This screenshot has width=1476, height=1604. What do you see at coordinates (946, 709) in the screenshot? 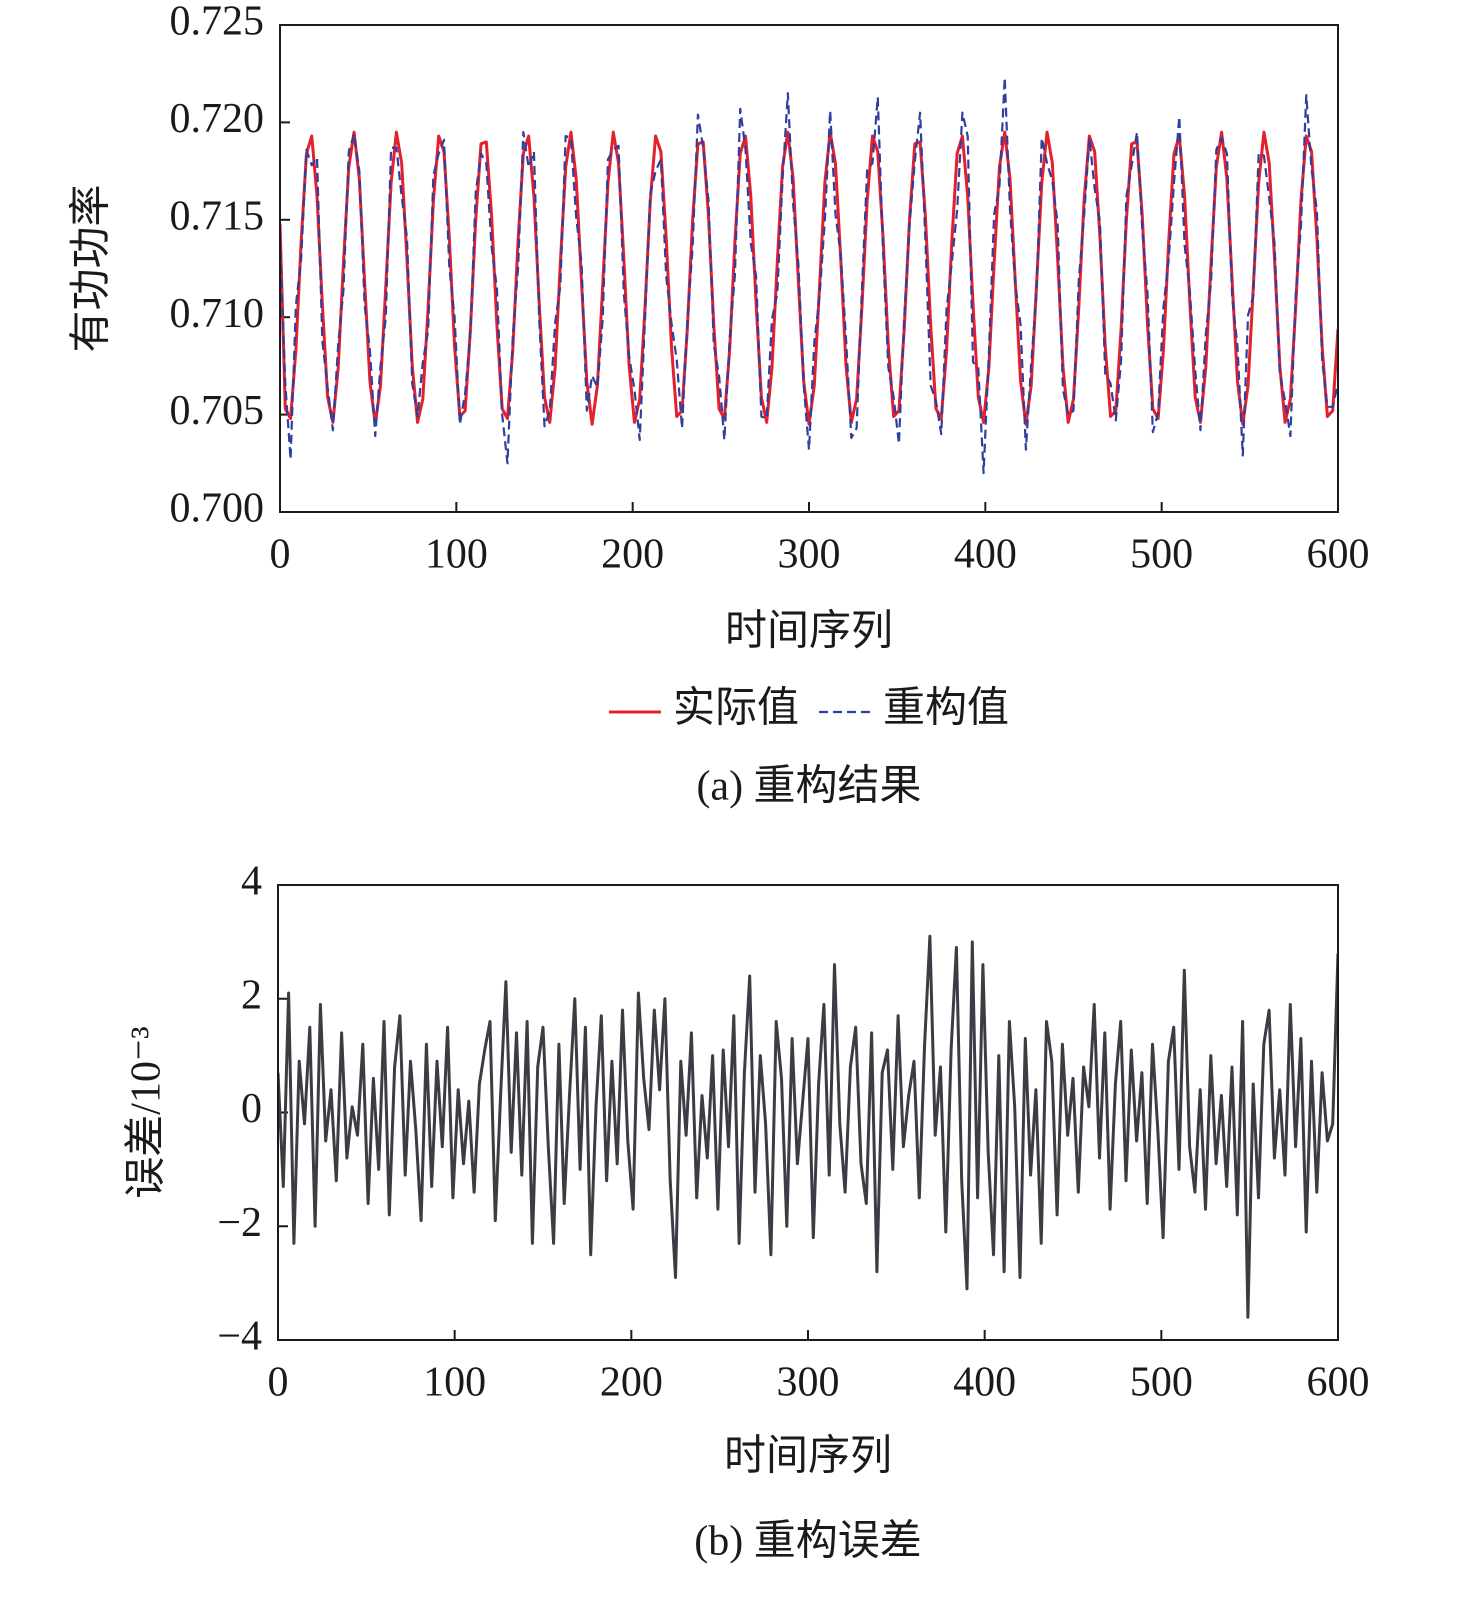
I see `legend-label: 重构值` at bounding box center [946, 709].